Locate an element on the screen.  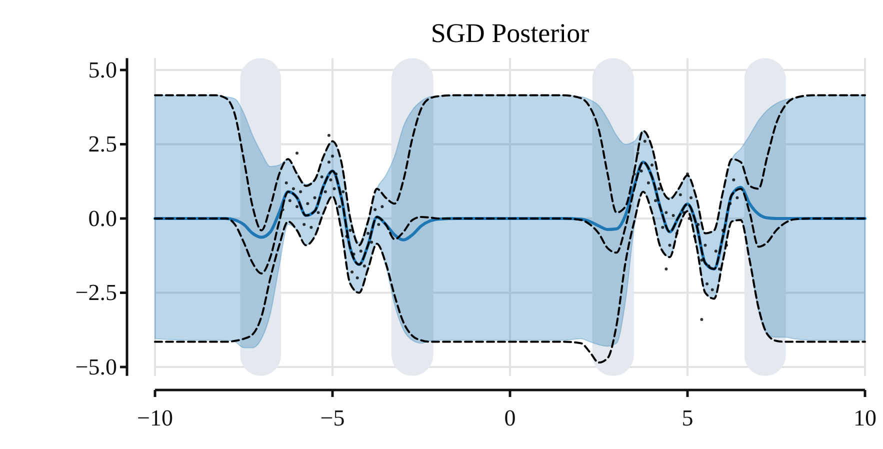
x-tick-label: 10 is located at coordinates (865, 417).